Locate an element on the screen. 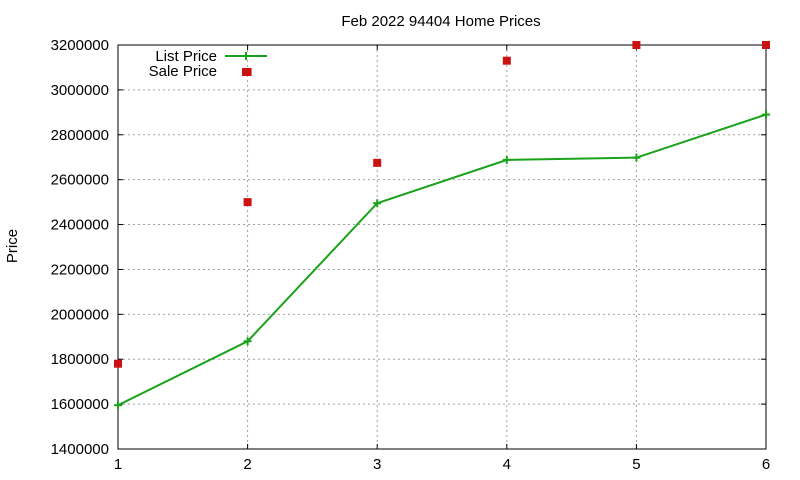  x-tick-label: 2 is located at coordinates (247, 464).